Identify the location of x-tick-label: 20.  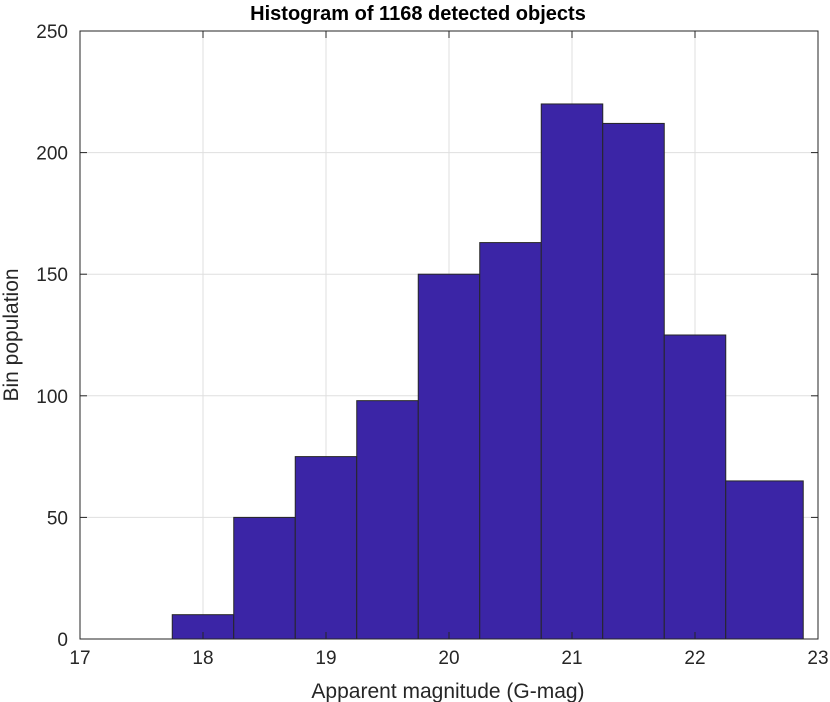
(448, 658).